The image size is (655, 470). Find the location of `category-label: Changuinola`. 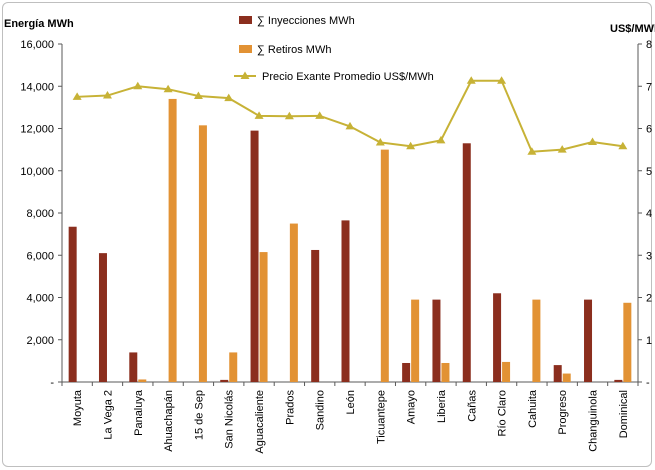

category-label: Changuinola is located at coordinates (594, 420).